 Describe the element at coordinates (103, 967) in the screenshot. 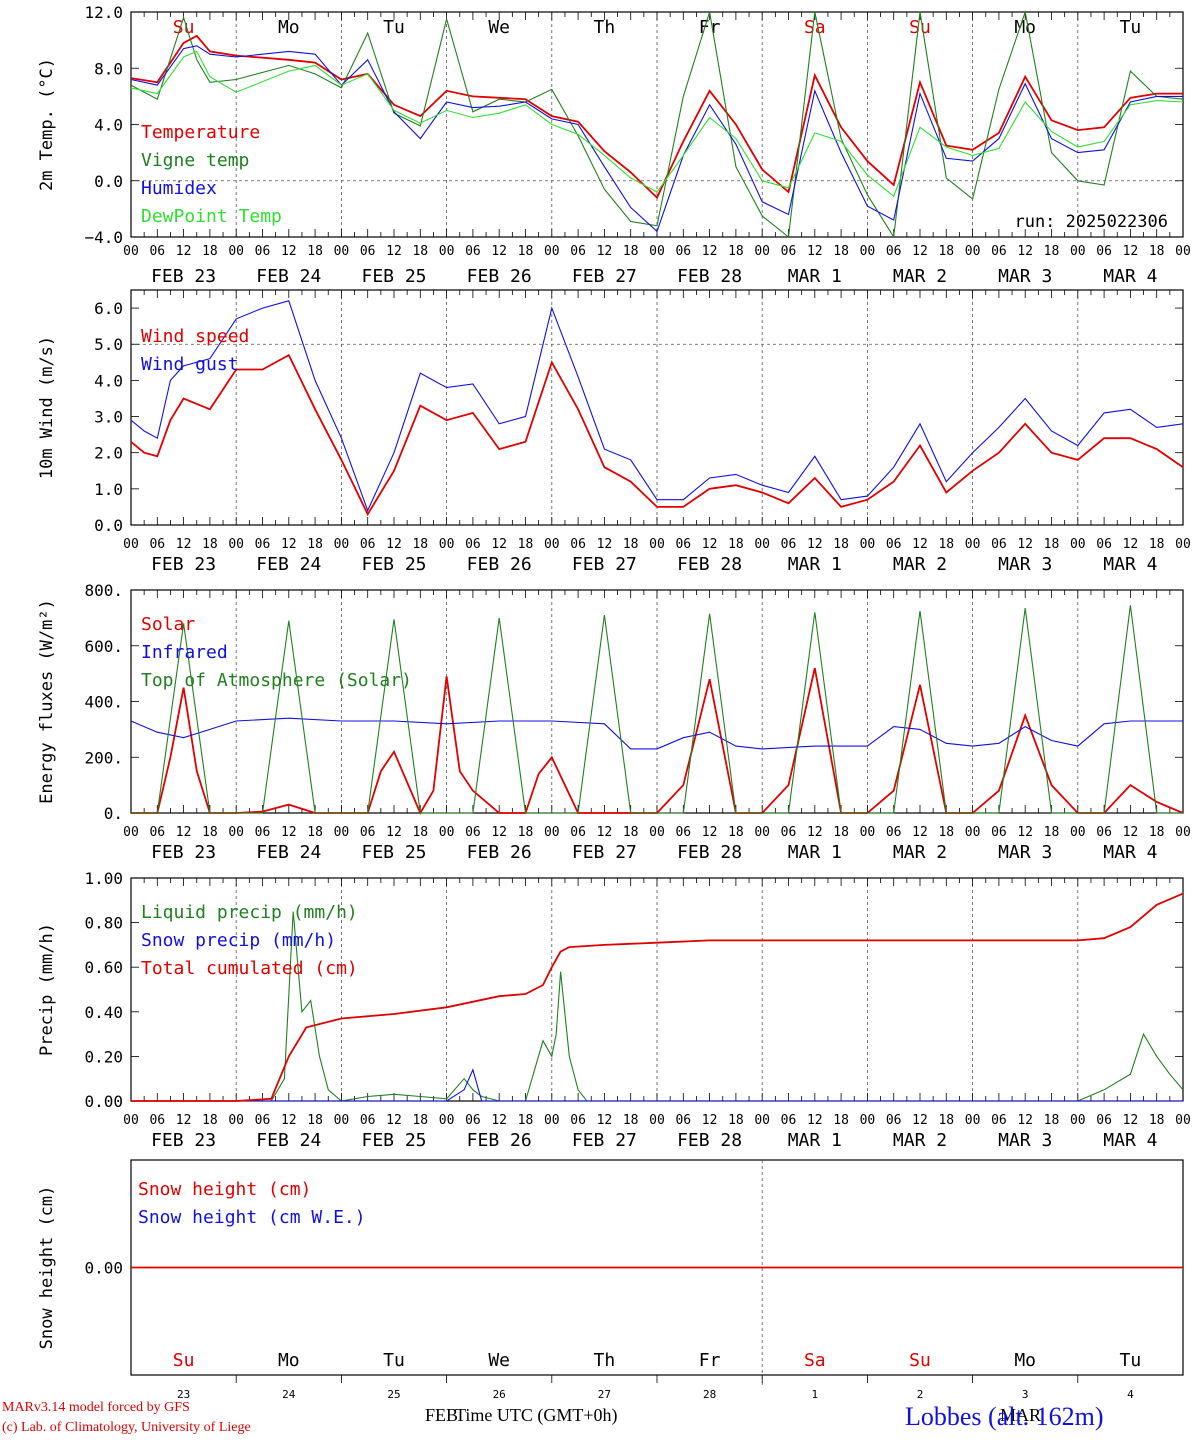

I see `y-tick-label: 0.60` at that location.